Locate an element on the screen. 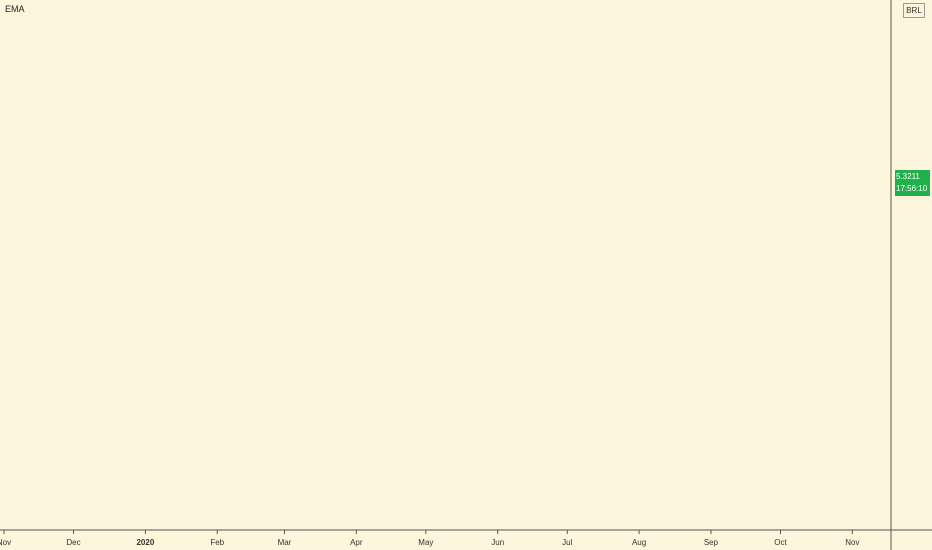  x-tick-label: 2020 is located at coordinates (145, 542).